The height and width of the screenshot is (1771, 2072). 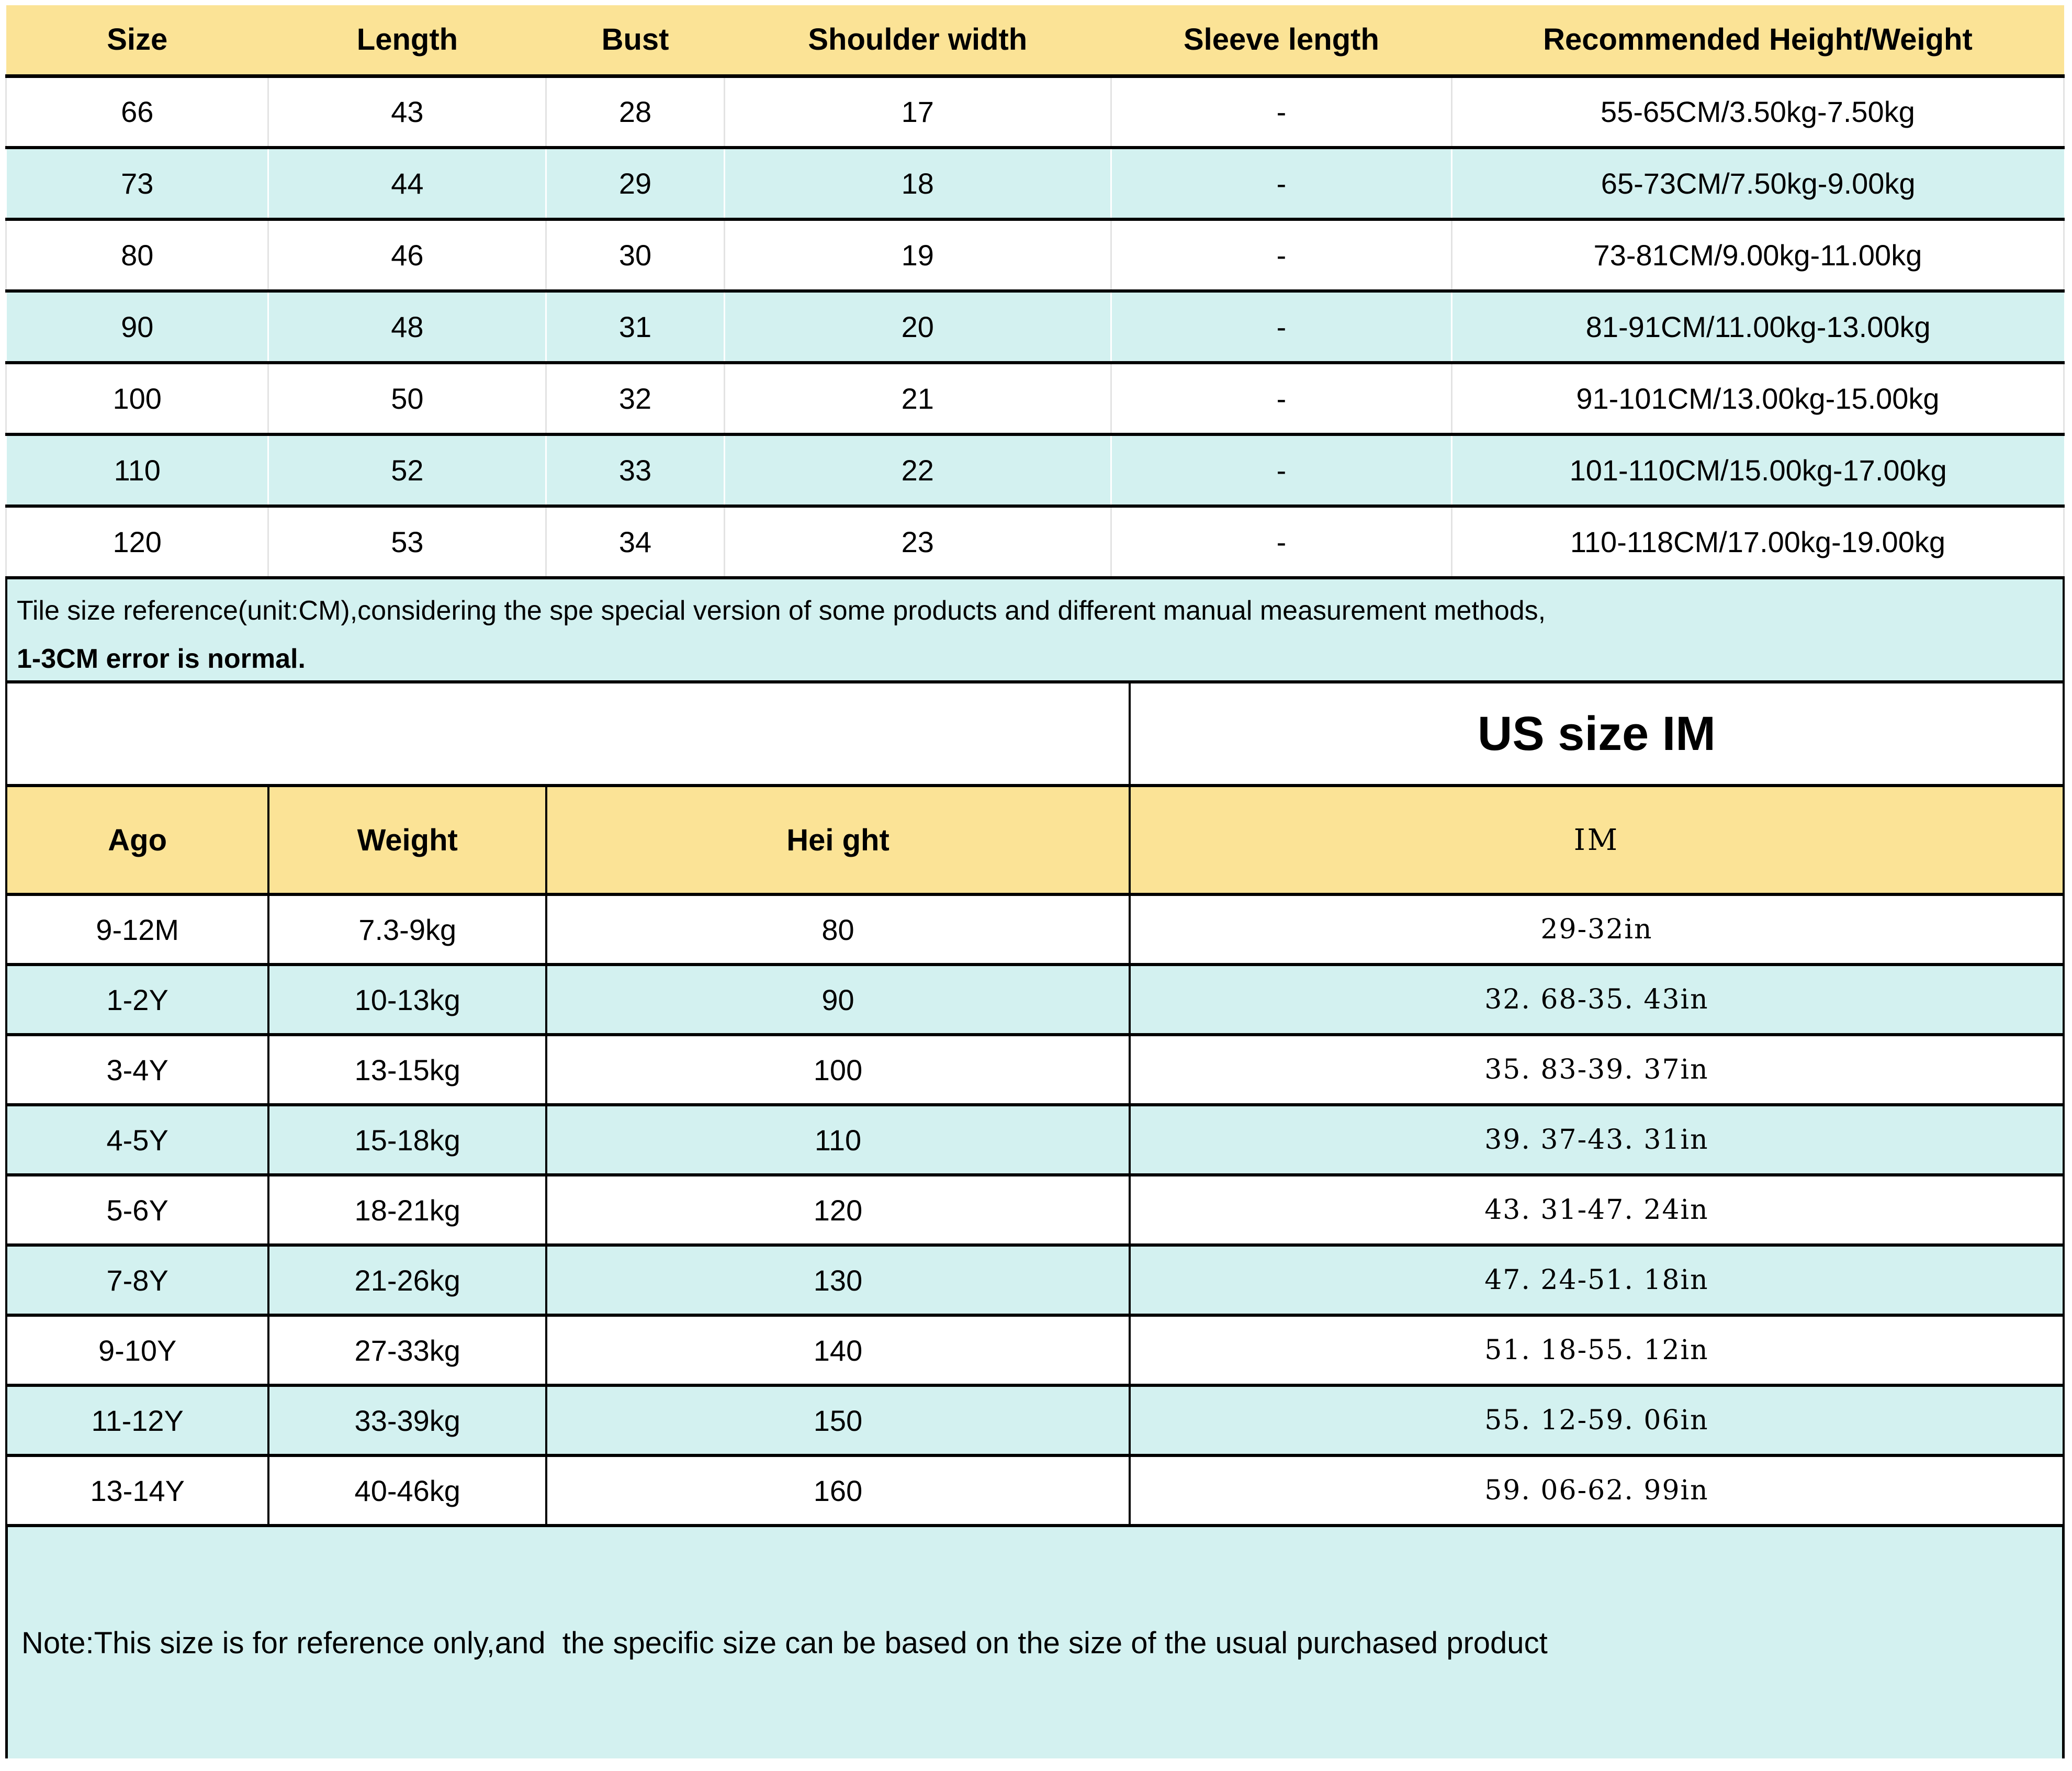 I want to click on measurement-note-line2: 1-3CM error is normal., so click(x=161, y=659).